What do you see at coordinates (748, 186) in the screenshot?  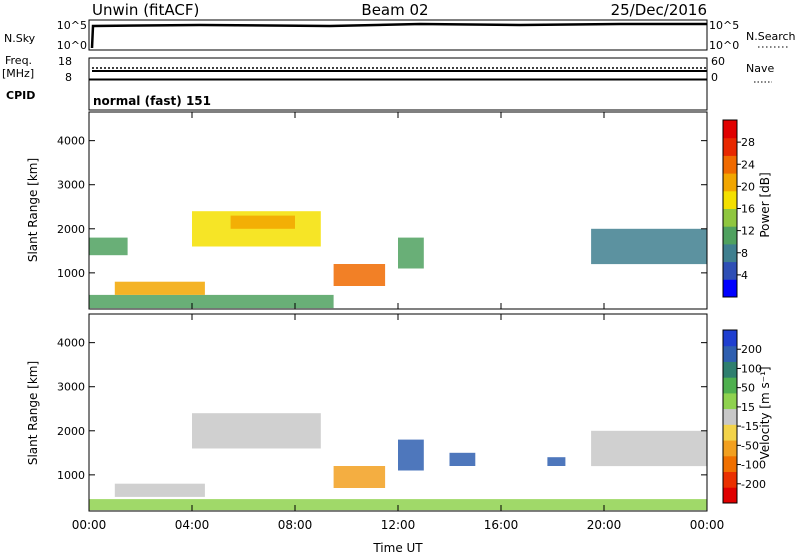 I see `colorbar-tick-label: 20` at bounding box center [748, 186].